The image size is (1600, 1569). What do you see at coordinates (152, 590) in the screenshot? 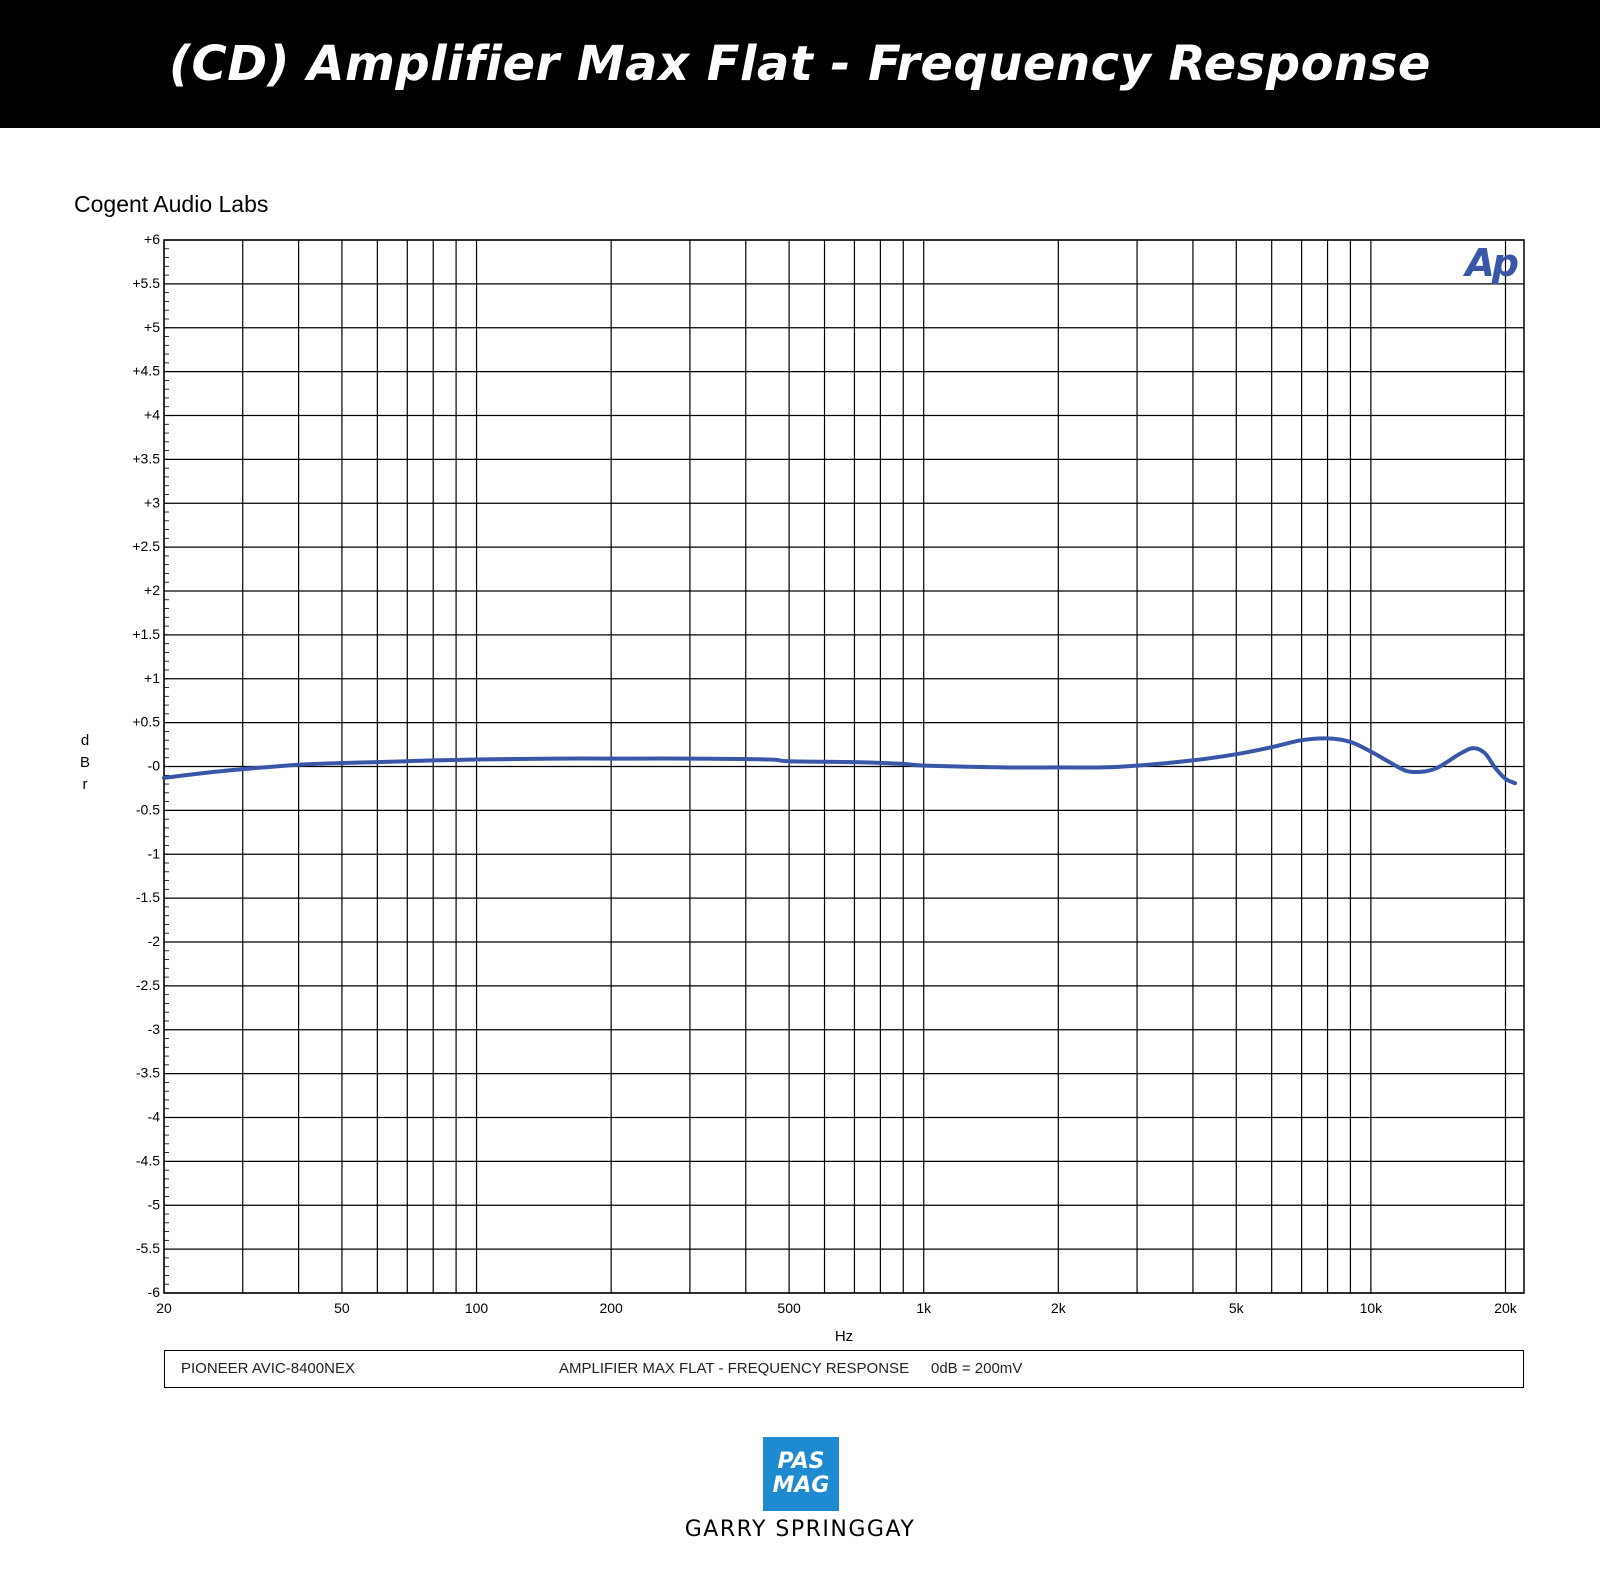
I see `y-tick-label: +2` at bounding box center [152, 590].